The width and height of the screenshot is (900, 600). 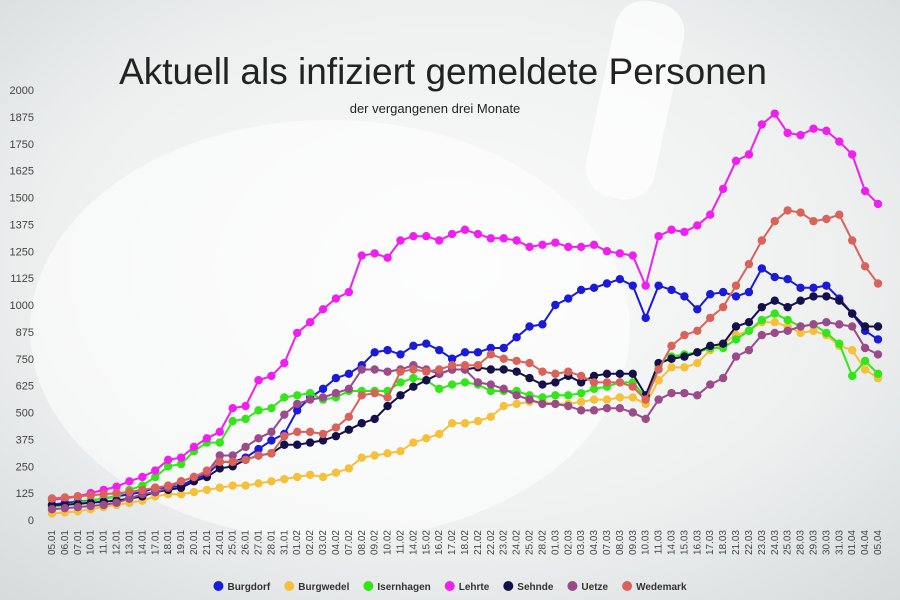 I want to click on x-tick-label: 23.02, so click(x=504, y=542).